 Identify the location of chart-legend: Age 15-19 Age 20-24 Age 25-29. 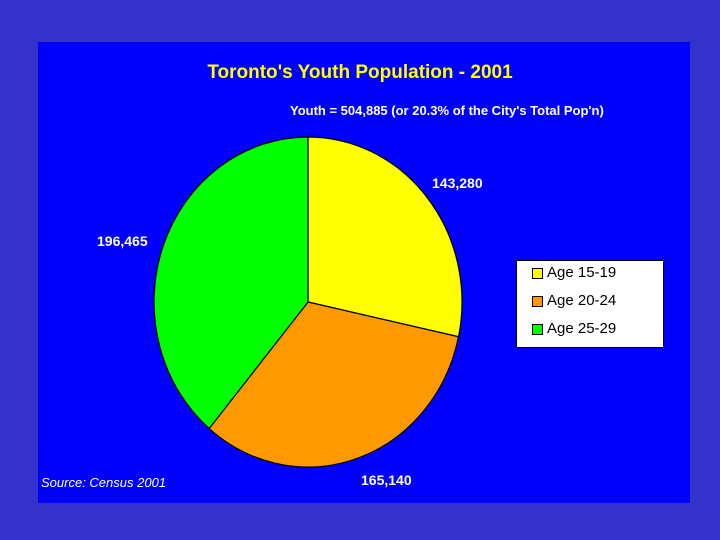
(590, 304).